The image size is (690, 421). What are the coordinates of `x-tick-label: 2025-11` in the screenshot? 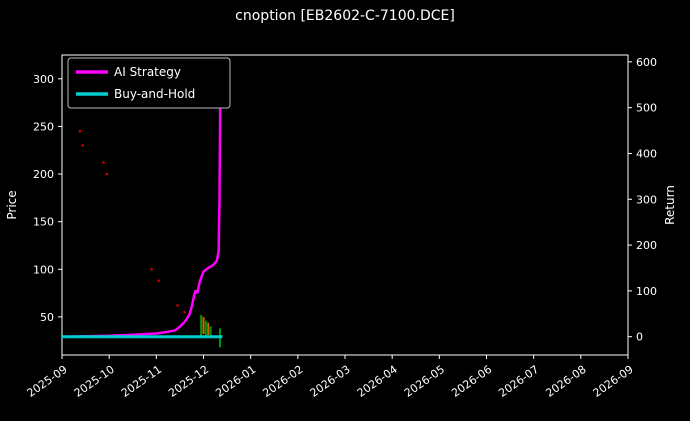 It's located at (141, 381).